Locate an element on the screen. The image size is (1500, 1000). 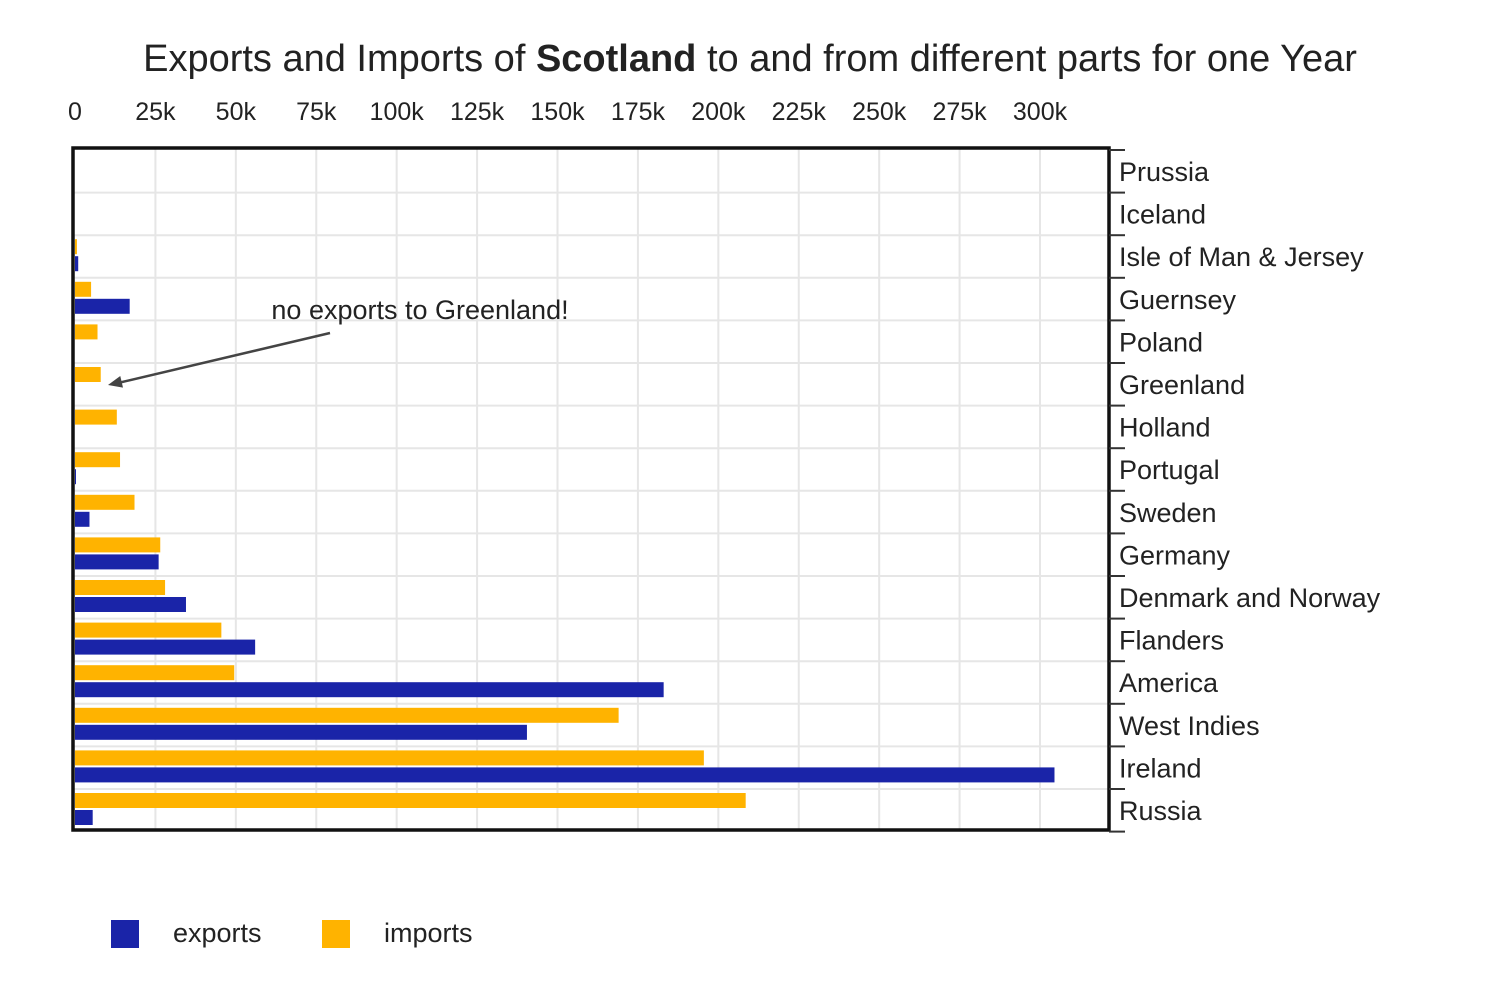
y-category-label: Iceland is located at coordinates (1162, 215).